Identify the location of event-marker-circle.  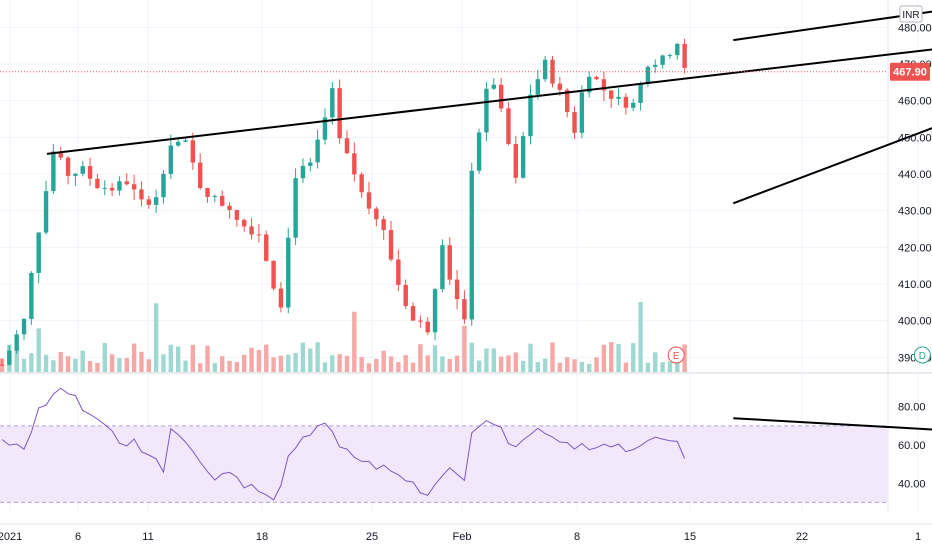
(922, 355).